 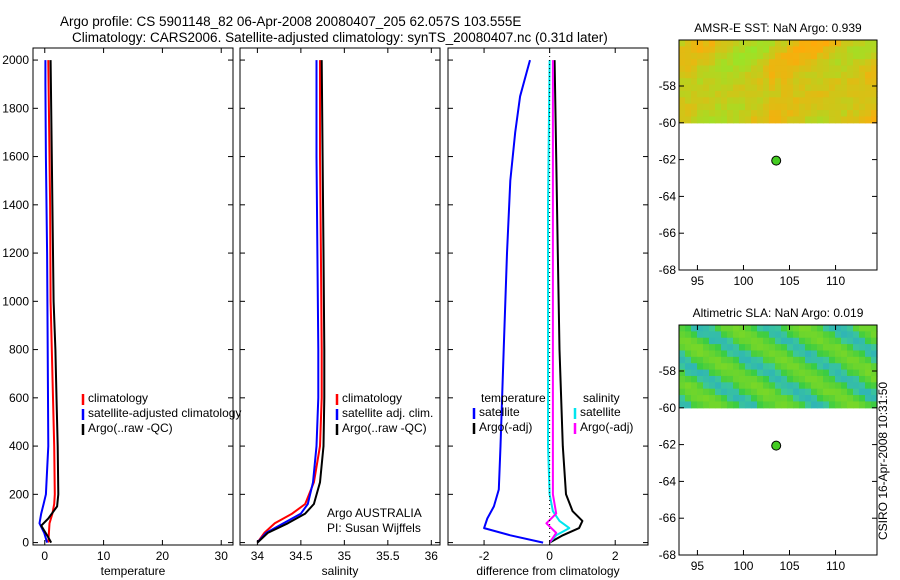 What do you see at coordinates (668, 555) in the screenshot?
I see `sla_map-ytick-label: -68` at bounding box center [668, 555].